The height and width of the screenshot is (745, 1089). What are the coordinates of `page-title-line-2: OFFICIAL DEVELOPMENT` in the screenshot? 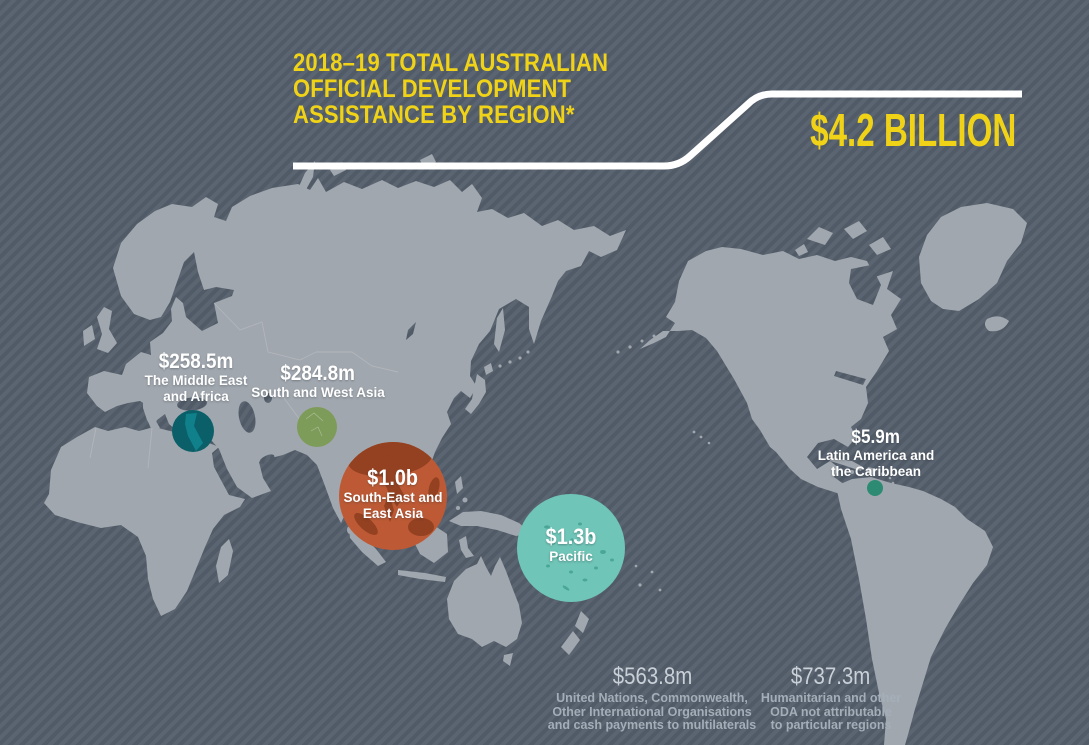 It's located at (432, 89).